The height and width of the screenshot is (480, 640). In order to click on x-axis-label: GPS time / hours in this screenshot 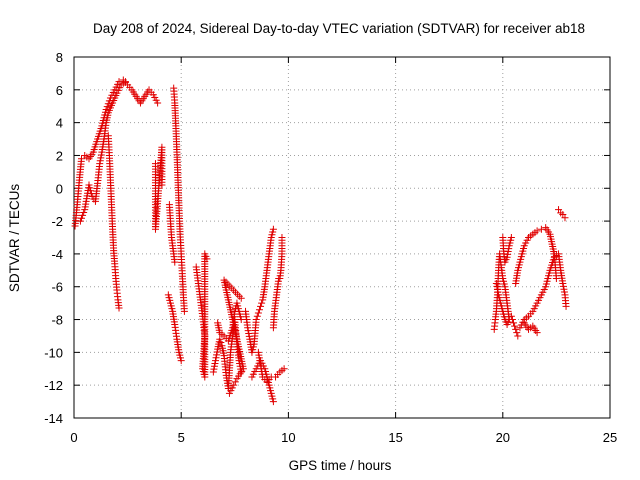, I will do `click(340, 465)`.